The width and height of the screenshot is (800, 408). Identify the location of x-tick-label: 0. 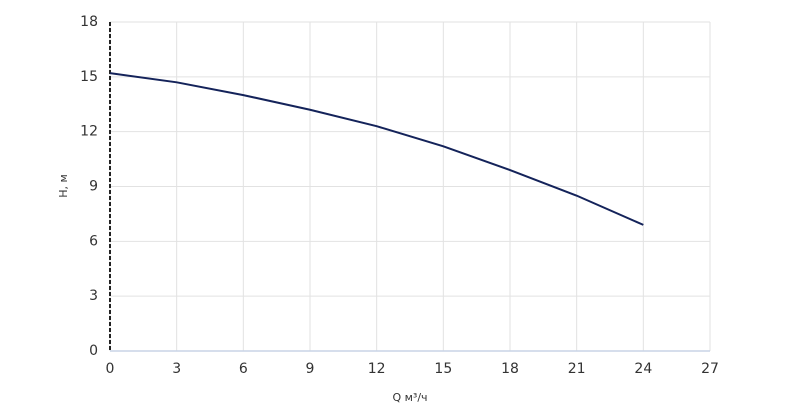
(110, 369).